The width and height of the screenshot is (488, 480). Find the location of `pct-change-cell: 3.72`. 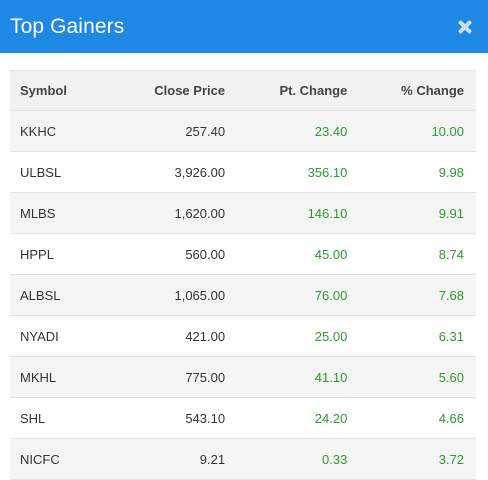

pct-change-cell: 3.72 is located at coordinates (412, 459).